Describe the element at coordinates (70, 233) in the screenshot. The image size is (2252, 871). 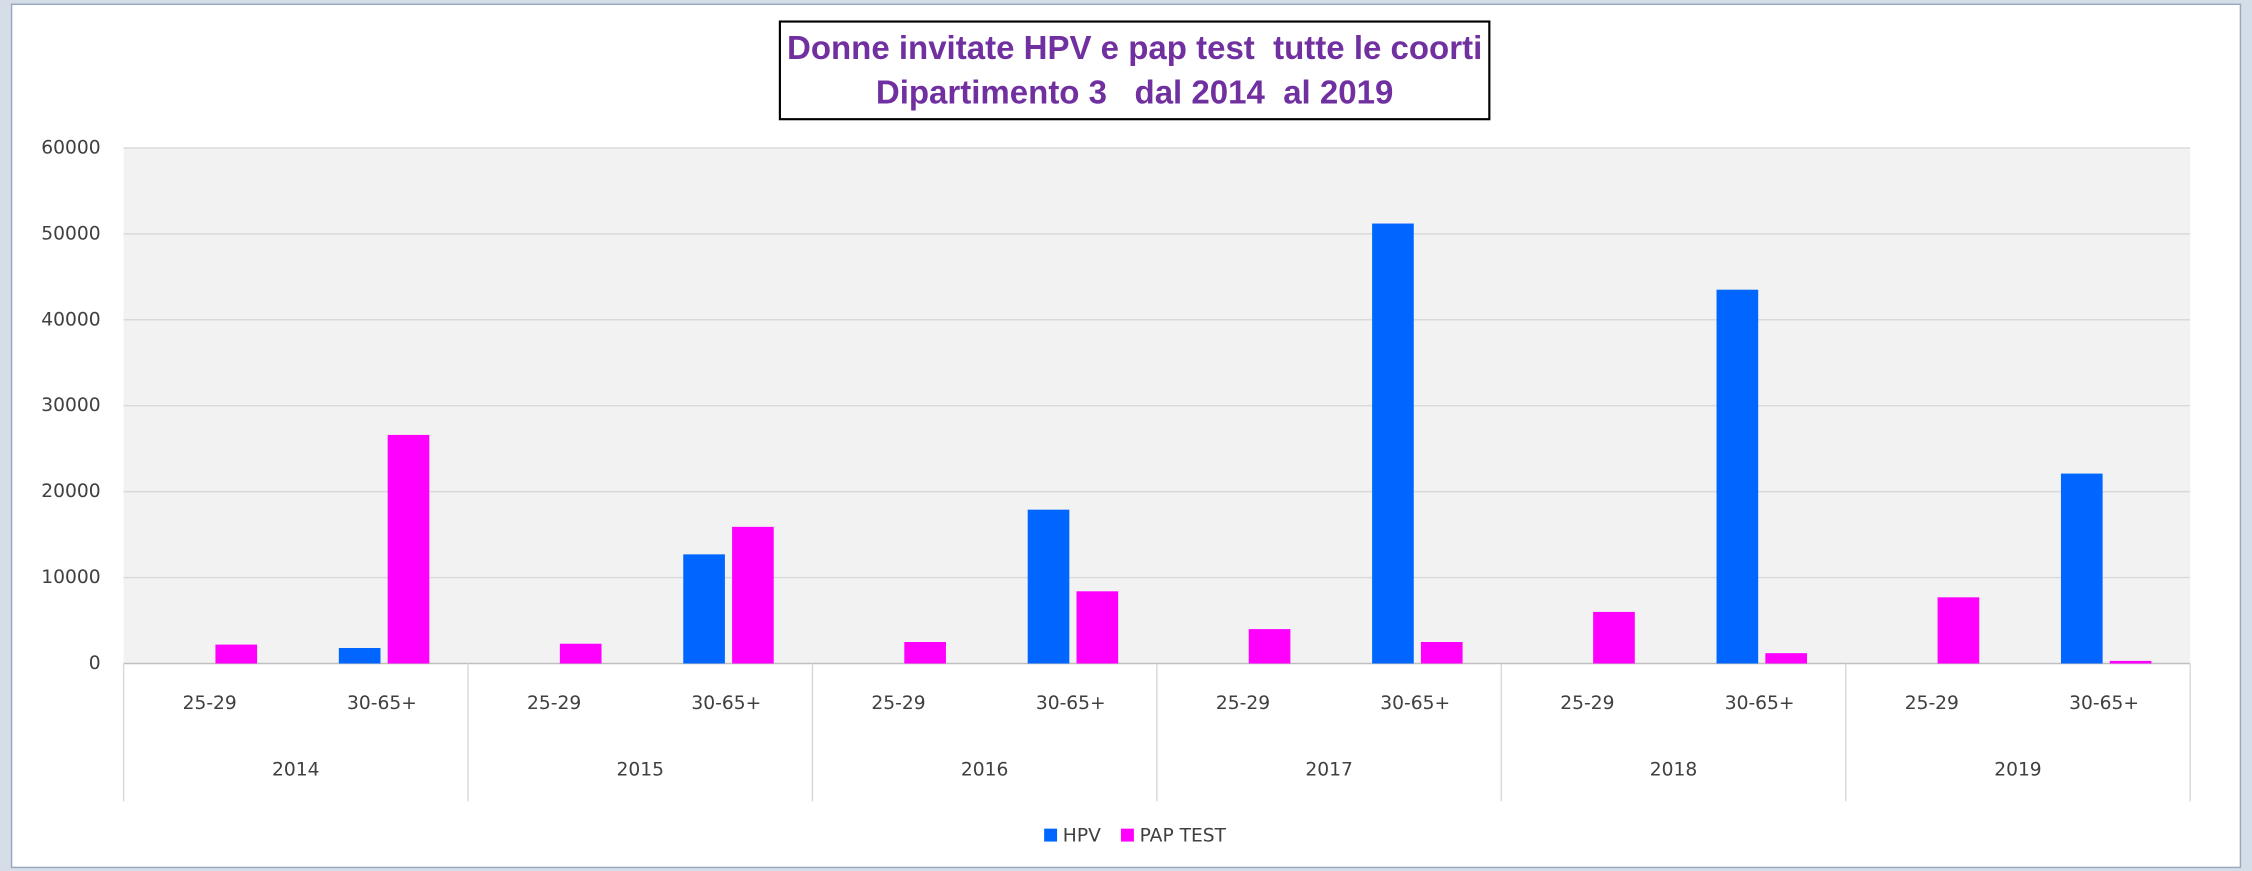
I see `y-tick-label: 50000` at that location.